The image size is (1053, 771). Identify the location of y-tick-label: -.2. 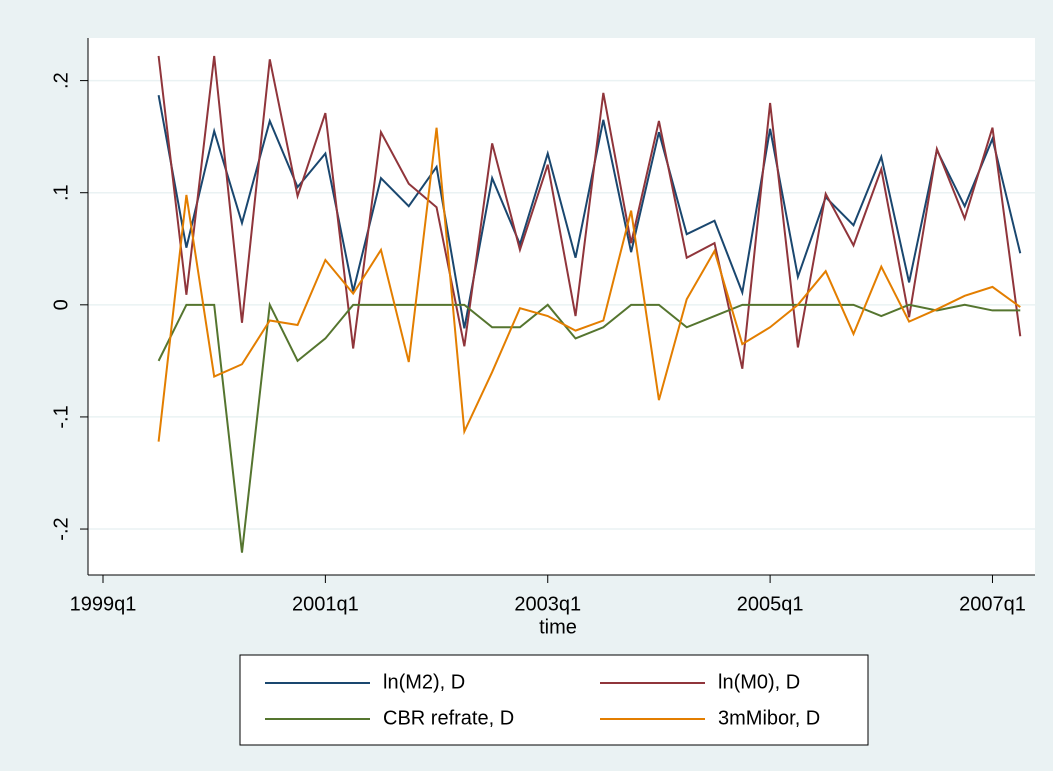
(61, 528).